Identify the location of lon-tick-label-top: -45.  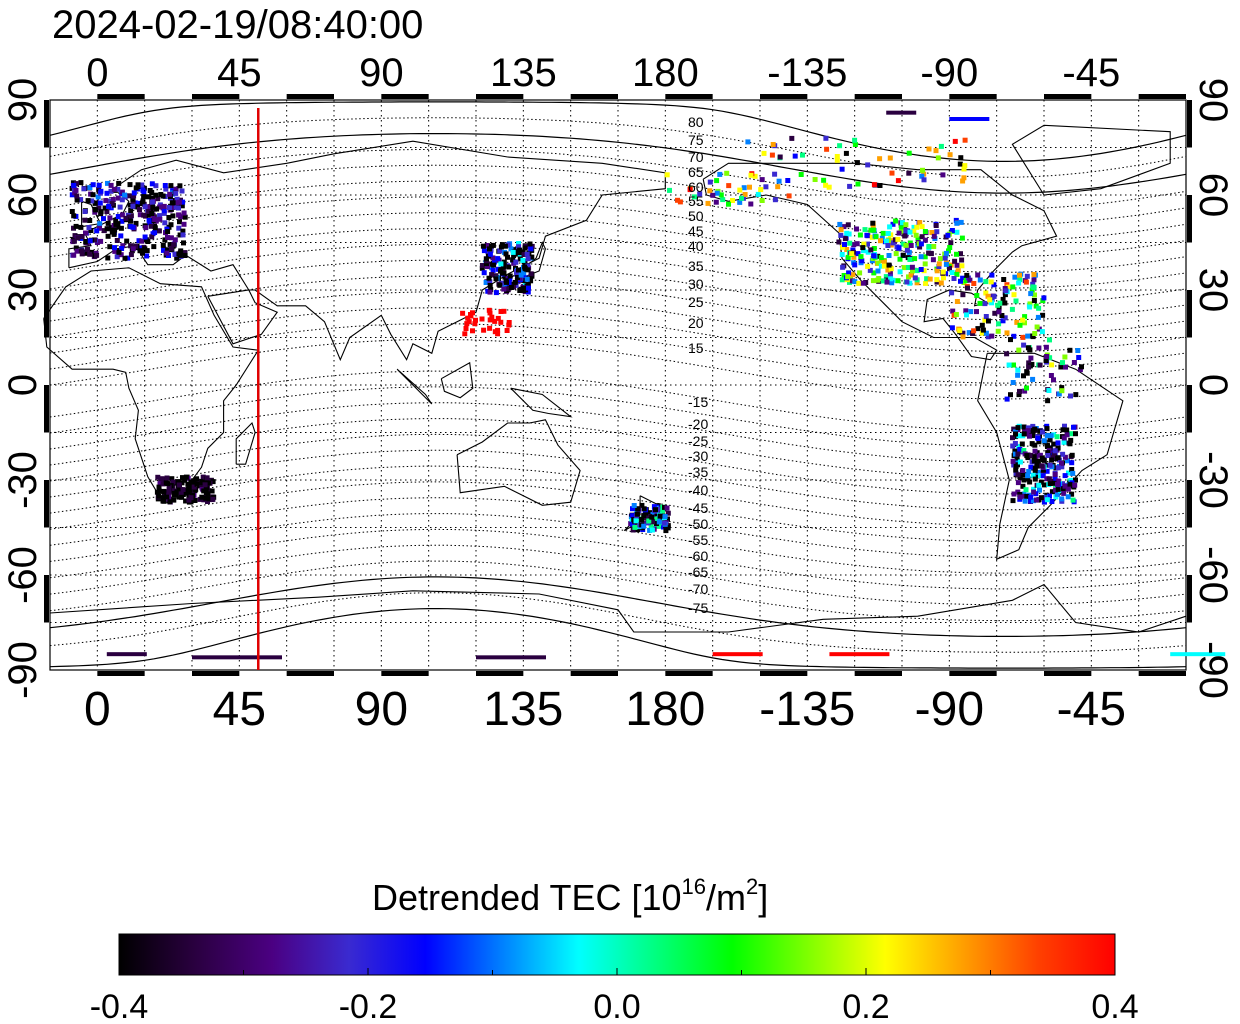
(1091, 73).